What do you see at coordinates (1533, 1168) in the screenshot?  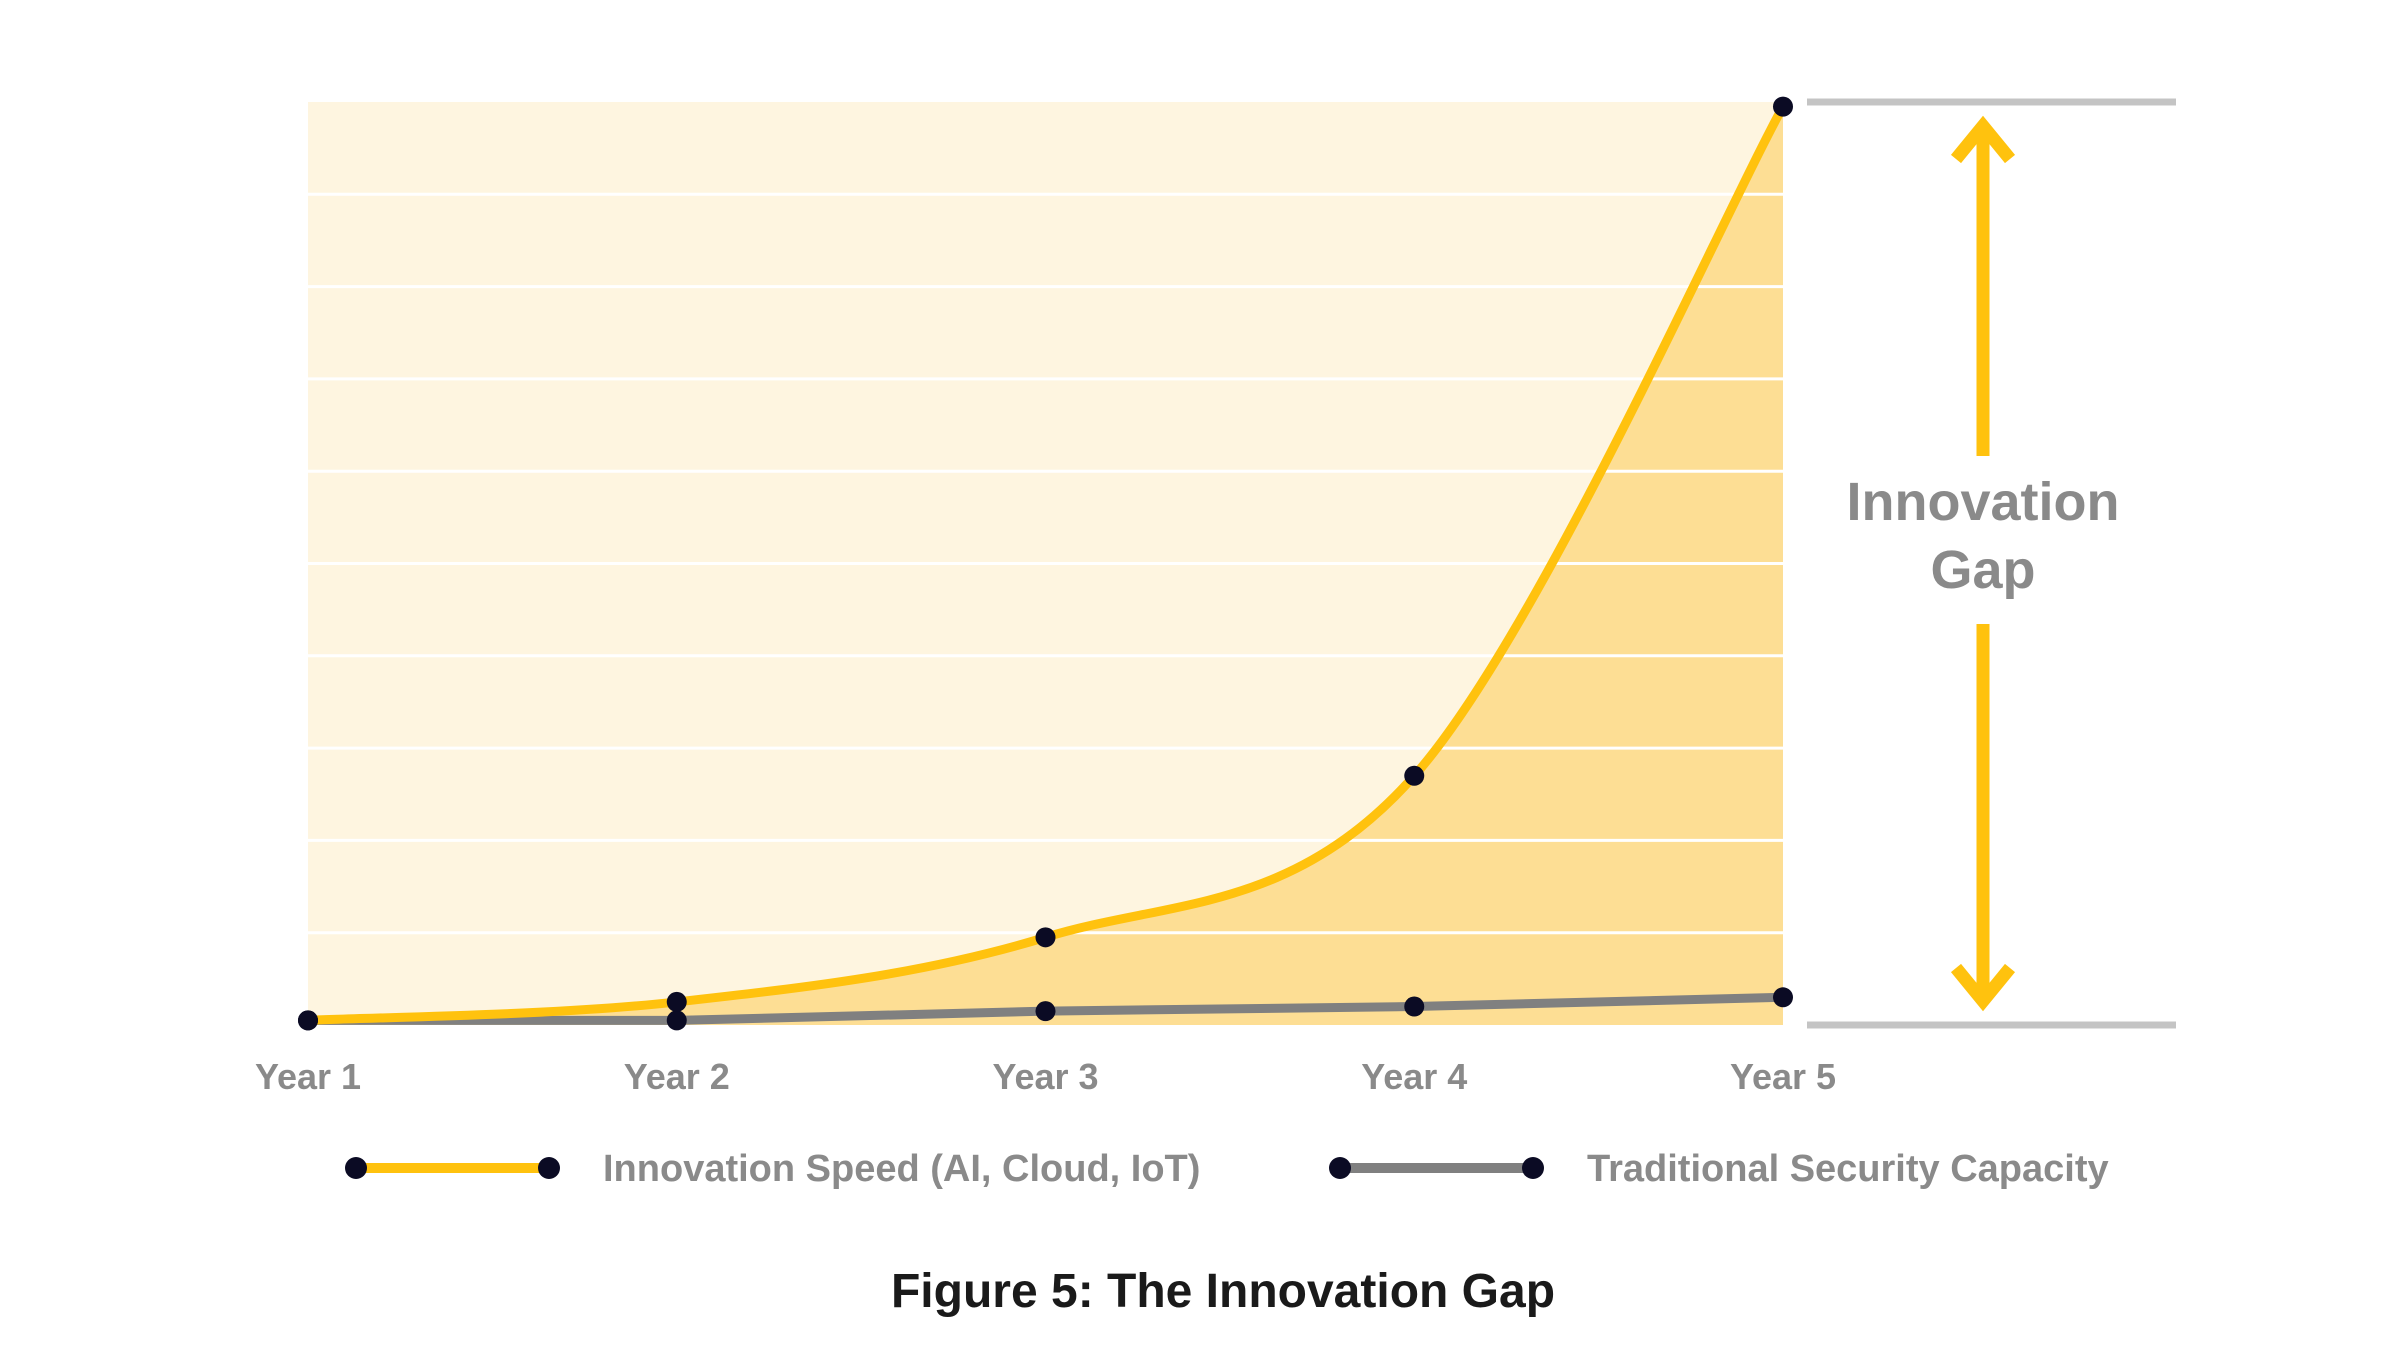 I see `legend-marker-security-end` at bounding box center [1533, 1168].